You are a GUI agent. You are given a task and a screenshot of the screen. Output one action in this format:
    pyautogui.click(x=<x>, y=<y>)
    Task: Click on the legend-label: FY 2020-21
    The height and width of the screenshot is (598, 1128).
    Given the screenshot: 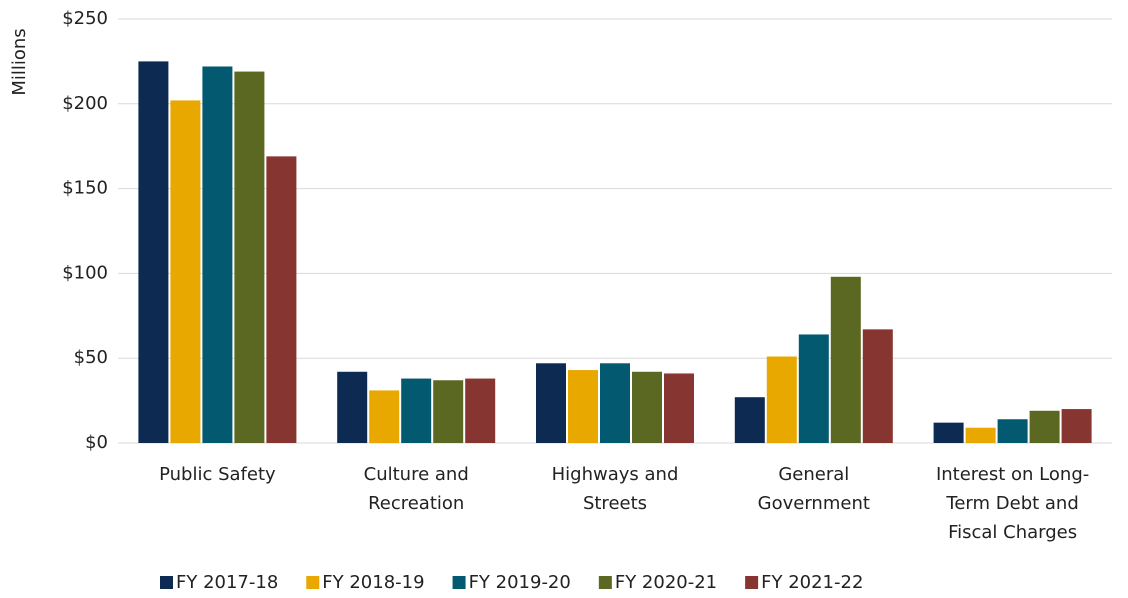 What is the action you would take?
    pyautogui.click(x=666, y=582)
    